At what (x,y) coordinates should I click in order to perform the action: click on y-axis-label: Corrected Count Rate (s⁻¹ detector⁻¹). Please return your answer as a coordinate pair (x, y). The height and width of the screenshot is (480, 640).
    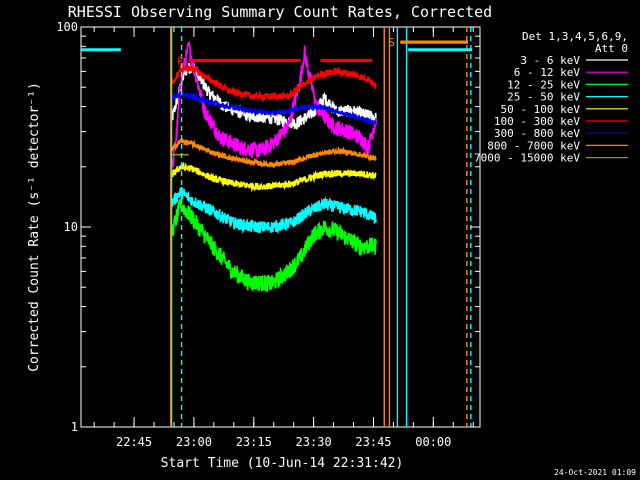
    Looking at the image, I should click on (34, 227).